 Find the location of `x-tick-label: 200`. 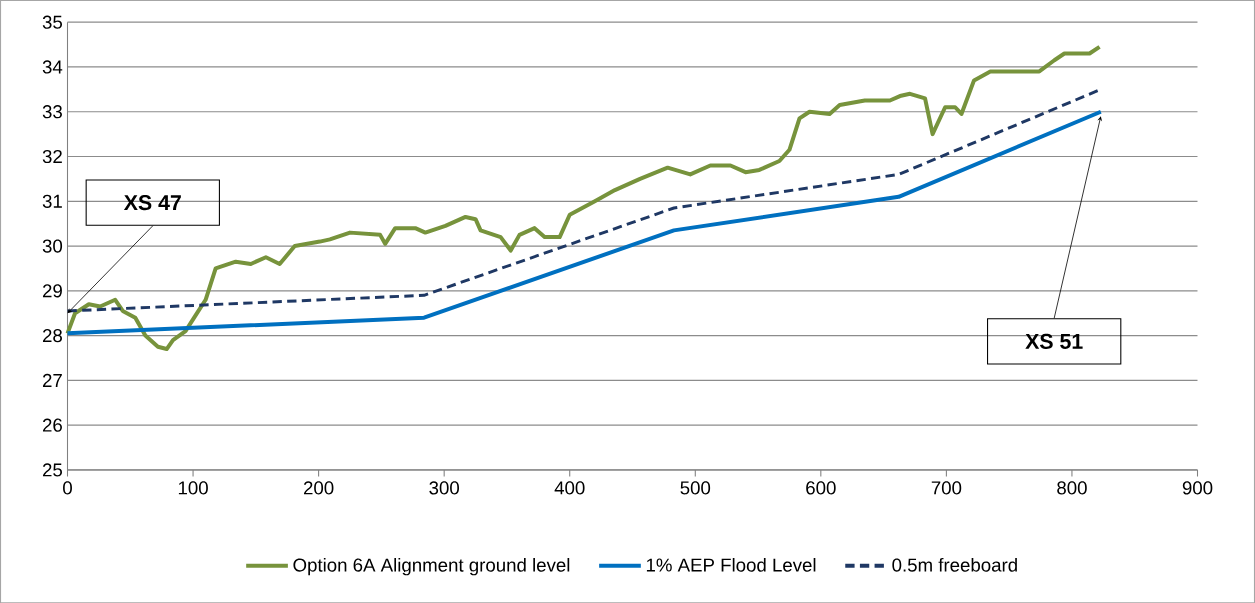

x-tick-label: 200 is located at coordinates (318, 488).